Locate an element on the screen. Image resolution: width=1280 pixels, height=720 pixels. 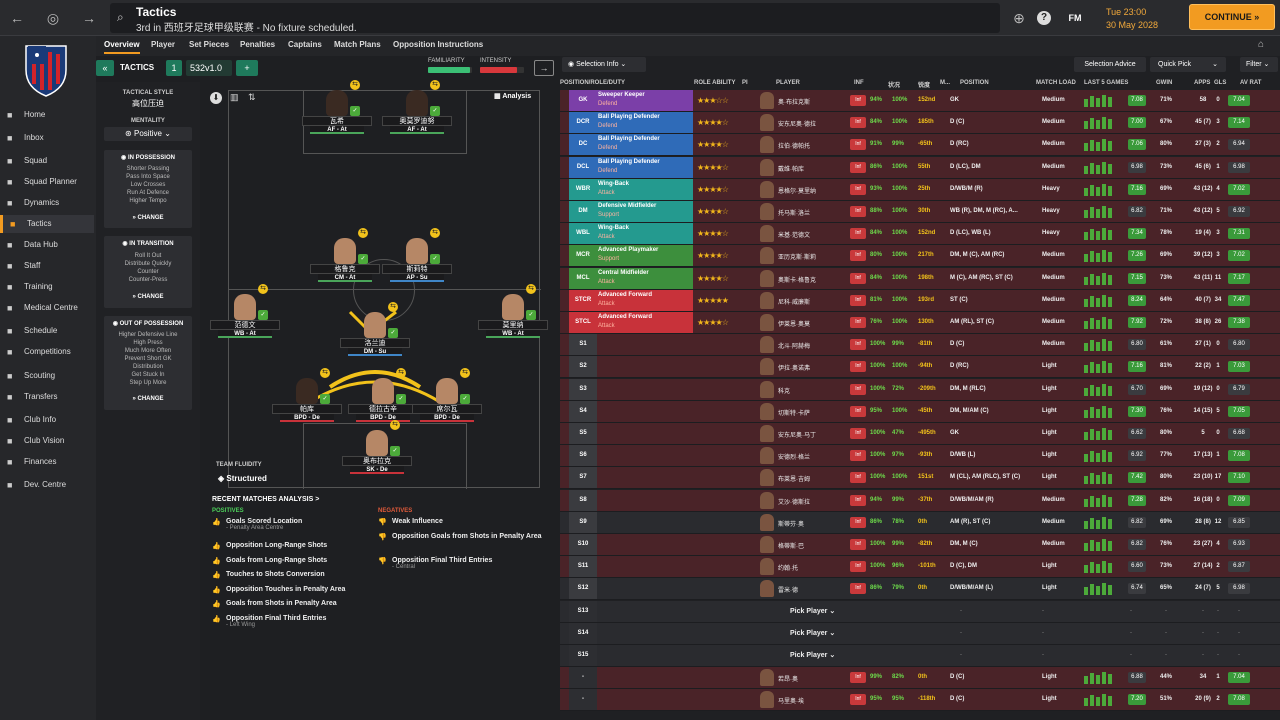
pitch-player: ⇆ ✓ 奥莫罗迪努 AF - At is located at coordinates (417, 114).